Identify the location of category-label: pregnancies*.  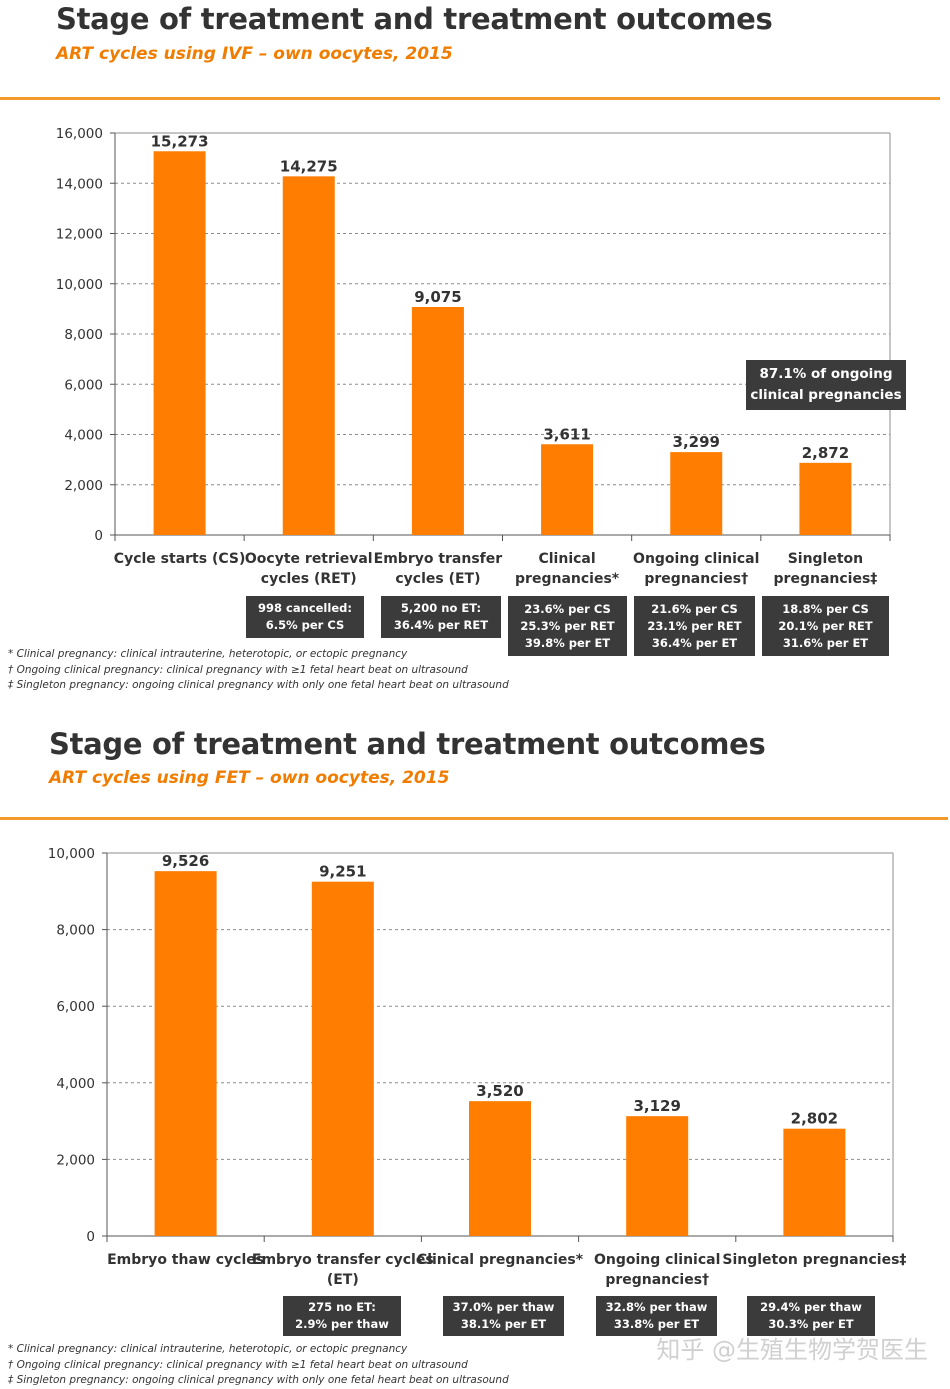
(567, 579).